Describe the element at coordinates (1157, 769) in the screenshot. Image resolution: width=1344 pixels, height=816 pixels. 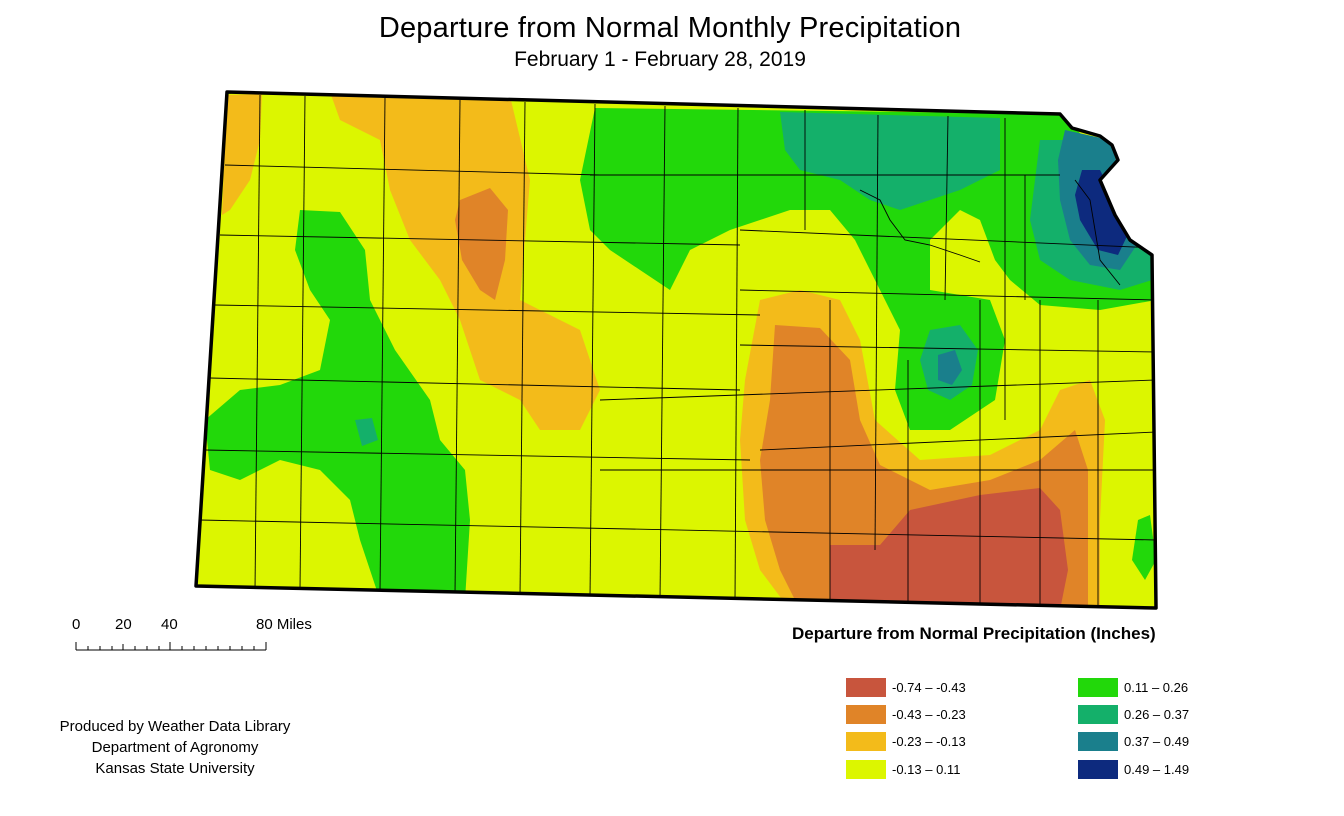
I see `legend-label: 0.49 – 1.49` at that location.